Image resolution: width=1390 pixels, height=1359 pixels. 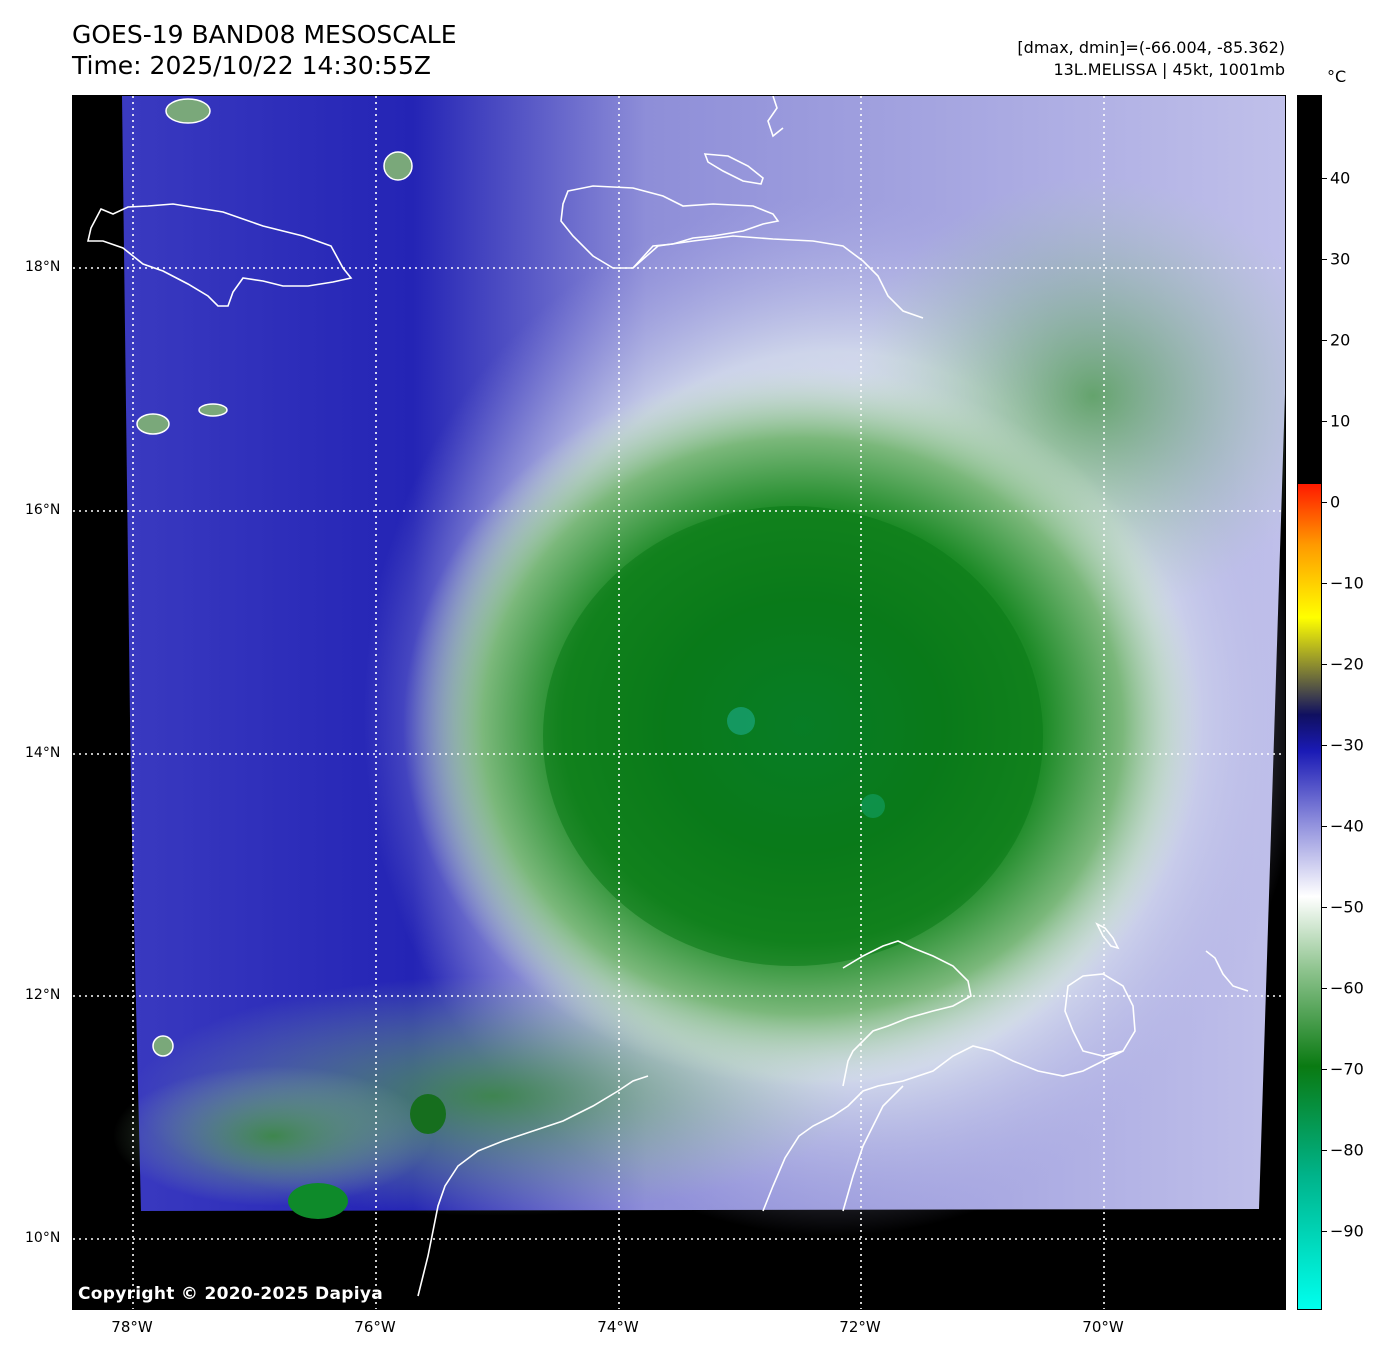 I want to click on timestamp: Time: 2025/10/22 14:30:55Z, so click(x=251, y=65).